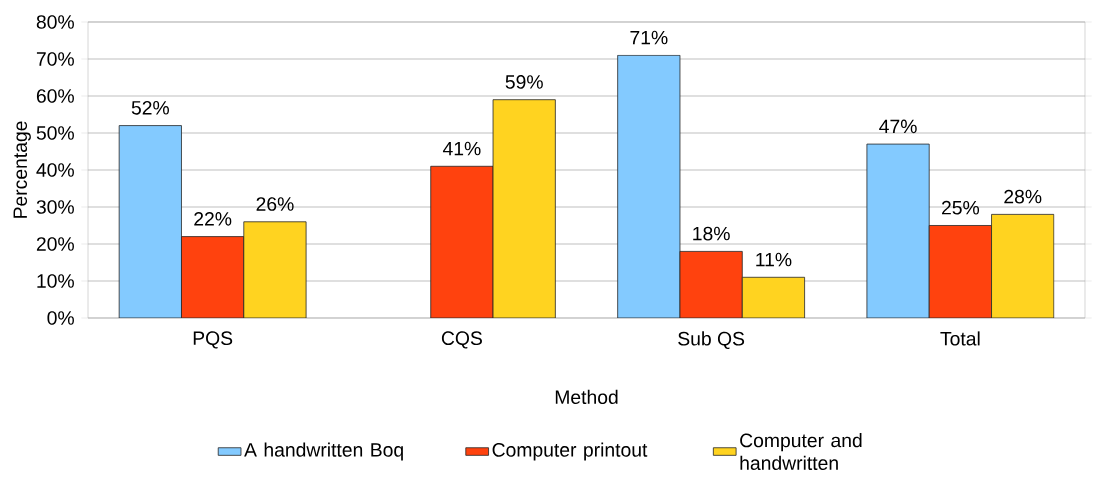  Describe the element at coordinates (774, 259) in the screenshot. I see `data-label: 11%` at that location.